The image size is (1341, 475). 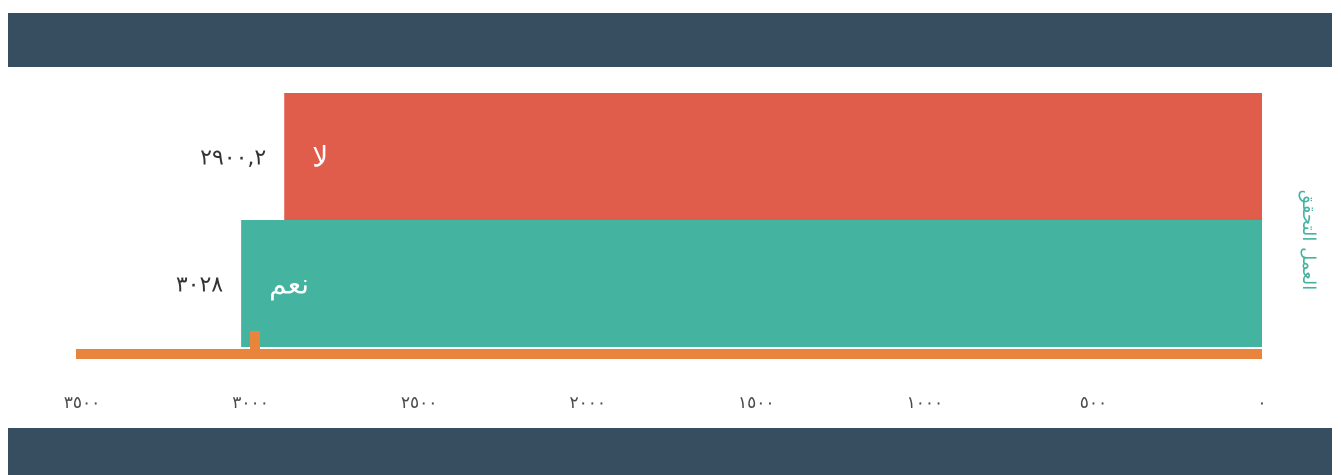 What do you see at coordinates (670, 451) in the screenshot?
I see `bottom-band` at bounding box center [670, 451].